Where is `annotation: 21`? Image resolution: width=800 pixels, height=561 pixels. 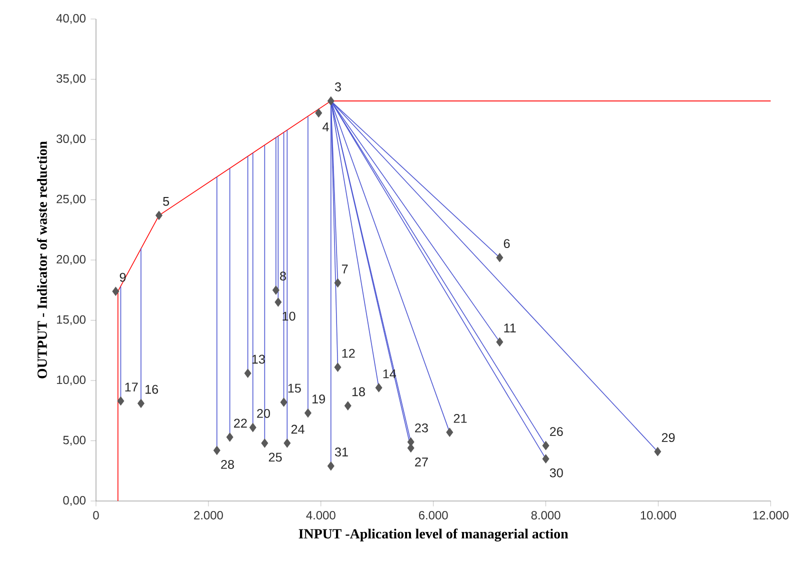
annotation: 21 is located at coordinates (460, 418).